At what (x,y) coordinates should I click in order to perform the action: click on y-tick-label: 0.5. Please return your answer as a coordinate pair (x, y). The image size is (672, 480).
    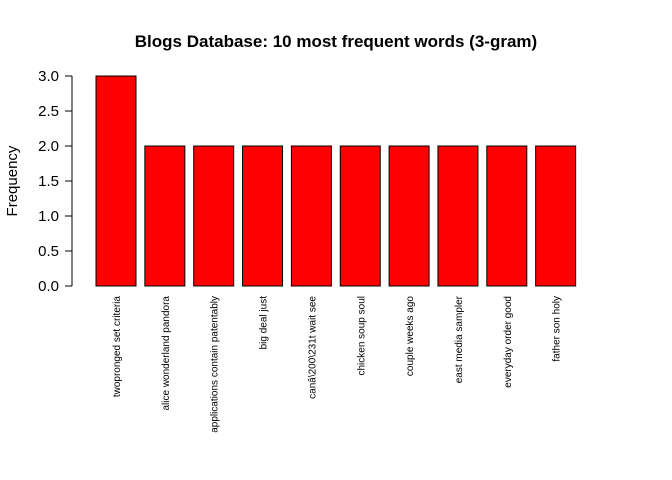
    Looking at the image, I should click on (48, 251).